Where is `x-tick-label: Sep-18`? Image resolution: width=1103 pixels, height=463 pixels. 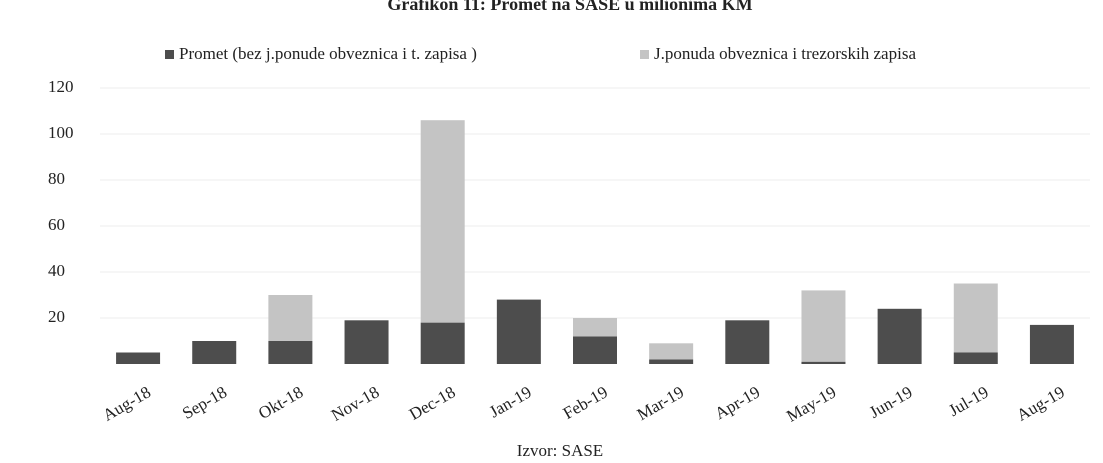
x-tick-label: Sep-18 is located at coordinates (204, 402).